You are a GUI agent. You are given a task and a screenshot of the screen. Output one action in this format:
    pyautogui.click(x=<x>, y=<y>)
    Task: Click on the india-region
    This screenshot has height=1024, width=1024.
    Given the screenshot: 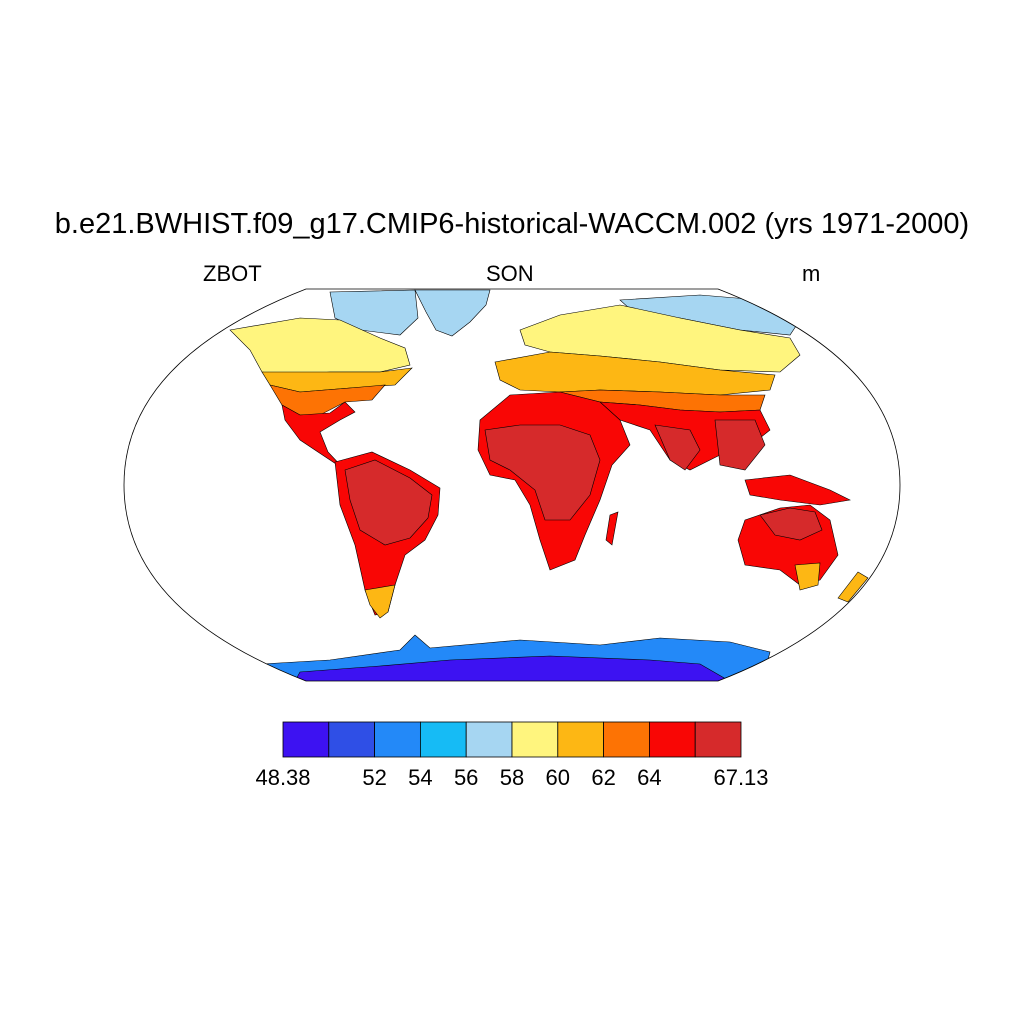 What is the action you would take?
    pyautogui.click(x=677, y=447)
    